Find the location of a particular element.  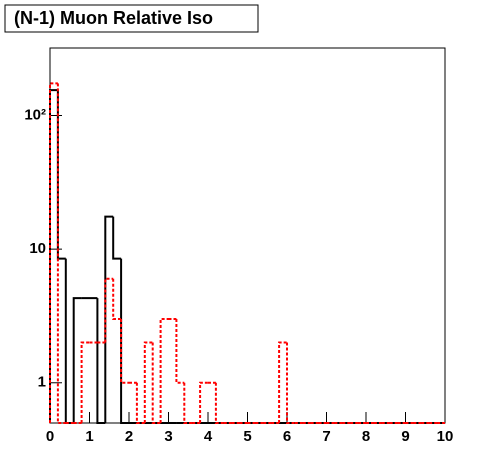

title-box is located at coordinates (131, 18).